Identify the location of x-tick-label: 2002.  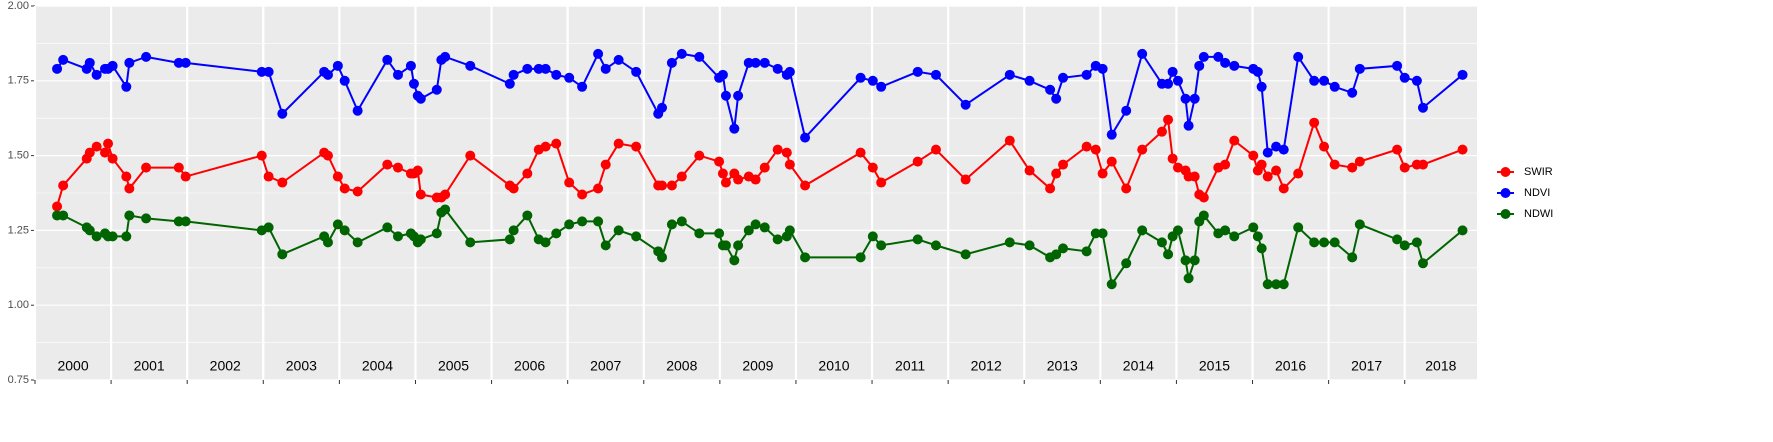
(225, 366).